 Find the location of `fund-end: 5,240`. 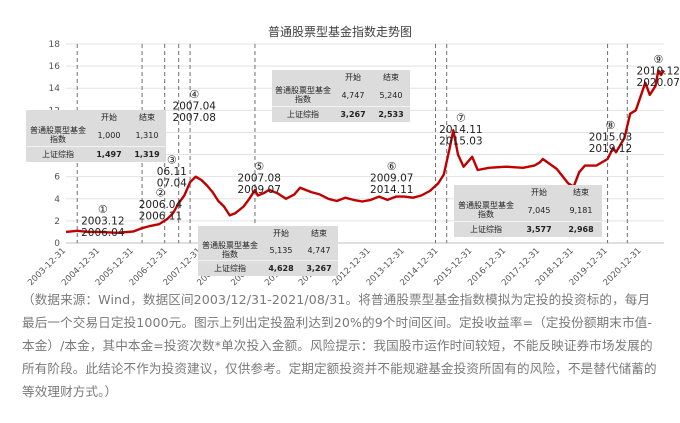

fund-end: 5,240 is located at coordinates (391, 95).